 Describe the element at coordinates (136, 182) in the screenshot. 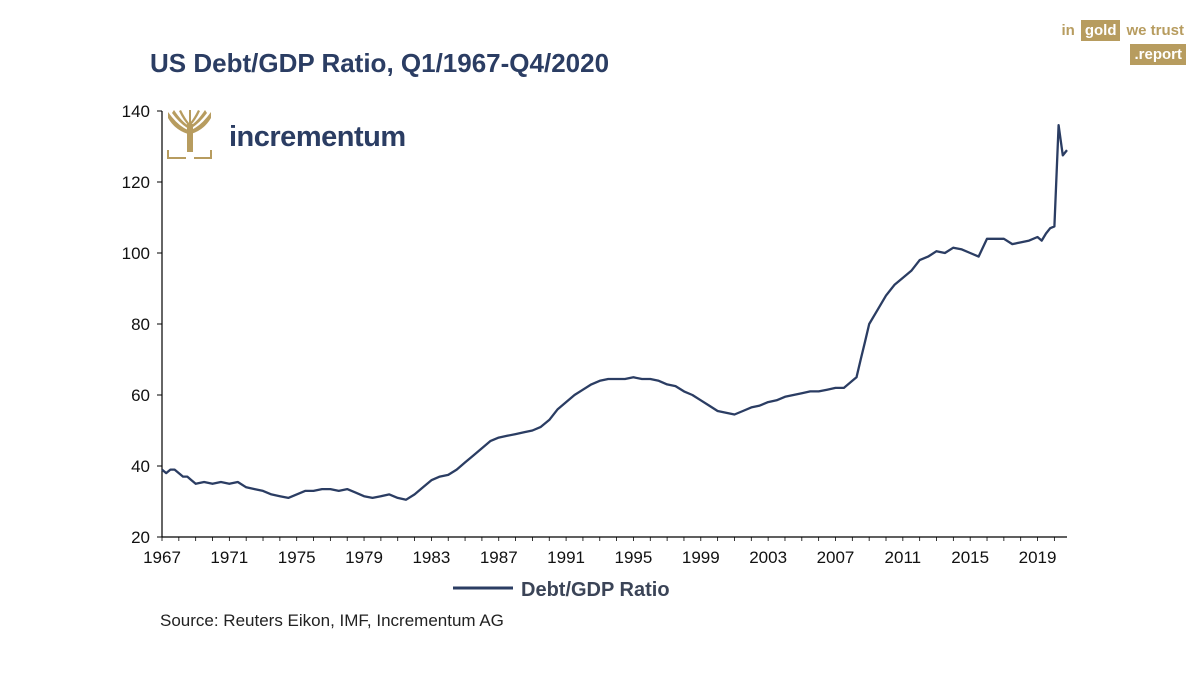

I see `y-tick-label: 120` at that location.